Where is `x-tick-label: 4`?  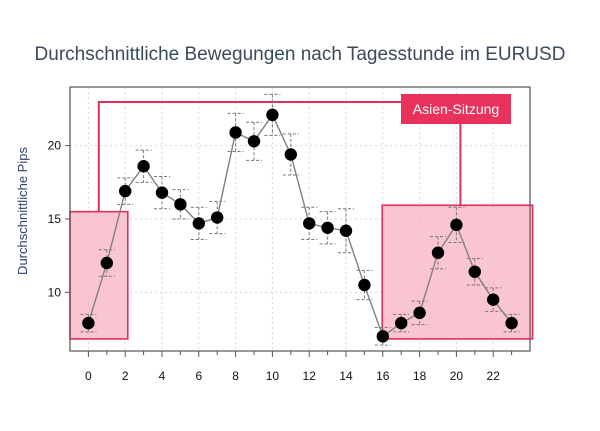 x-tick-label: 4 is located at coordinates (162, 376).